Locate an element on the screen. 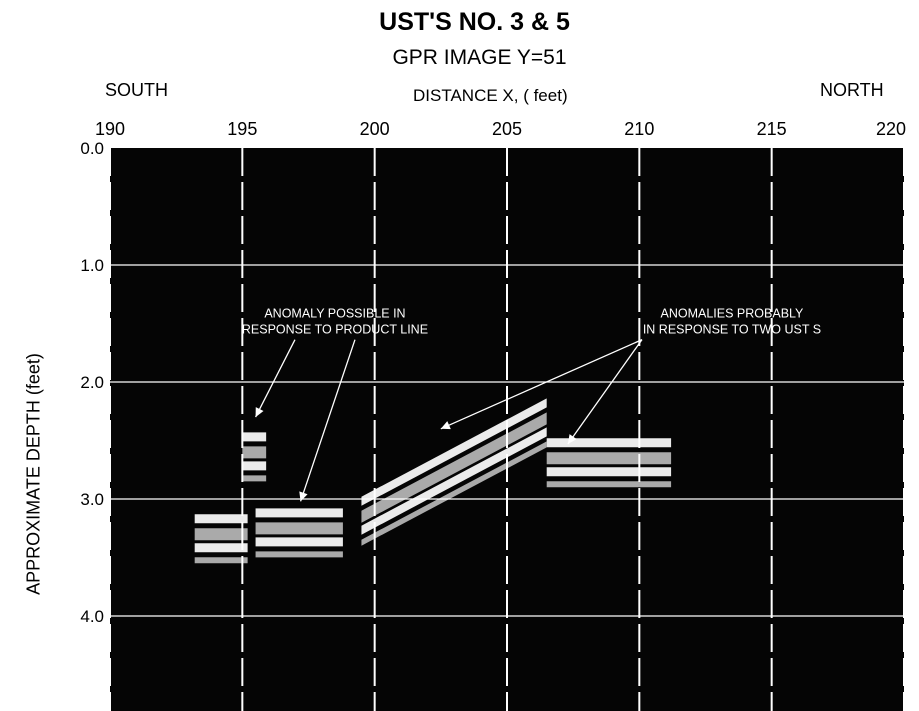 This screenshot has width=919, height=711. x-tick-label-215: 215 is located at coordinates (772, 129).